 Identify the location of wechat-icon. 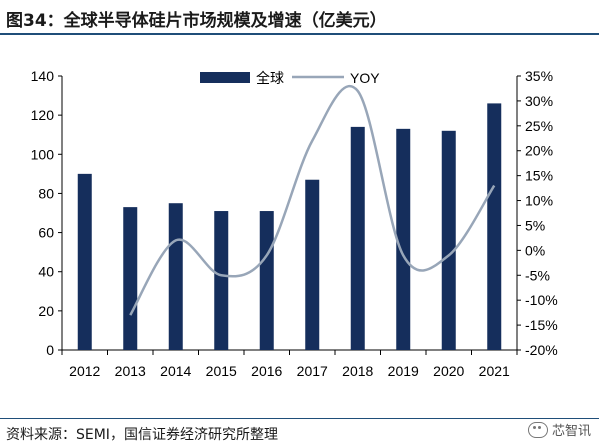
(537, 429).